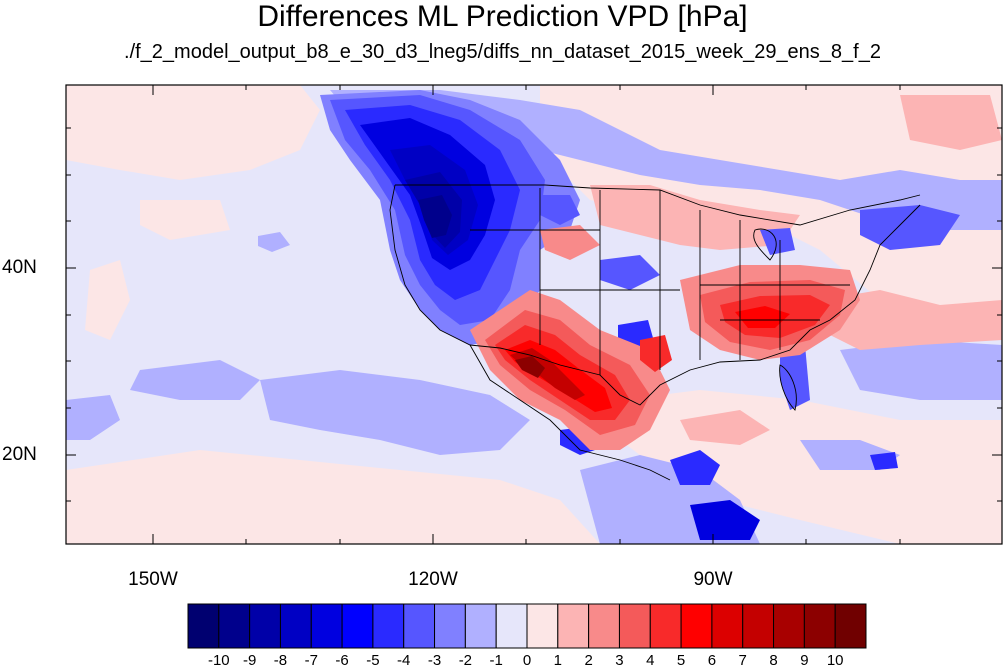 The width and height of the screenshot is (1005, 672). What do you see at coordinates (773, 660) in the screenshot?
I see `colorbar-tick-label: 8` at bounding box center [773, 660].